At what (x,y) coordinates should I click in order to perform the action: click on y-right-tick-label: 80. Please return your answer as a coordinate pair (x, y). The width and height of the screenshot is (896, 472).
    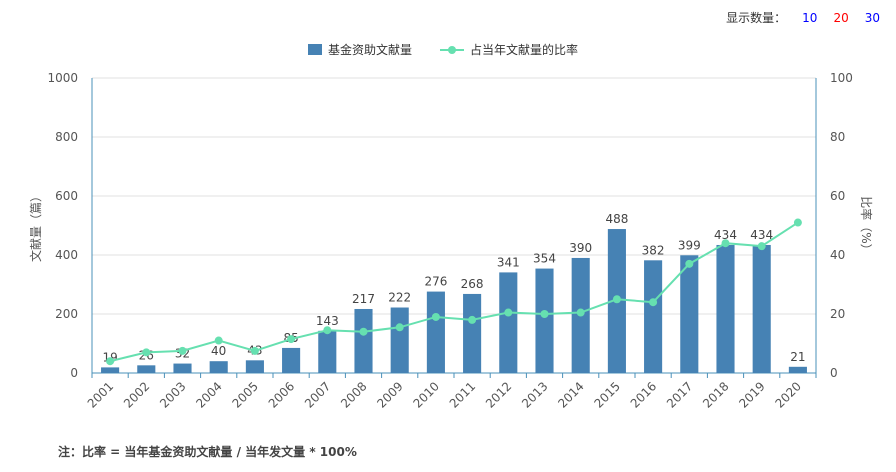
    Looking at the image, I should click on (837, 137).